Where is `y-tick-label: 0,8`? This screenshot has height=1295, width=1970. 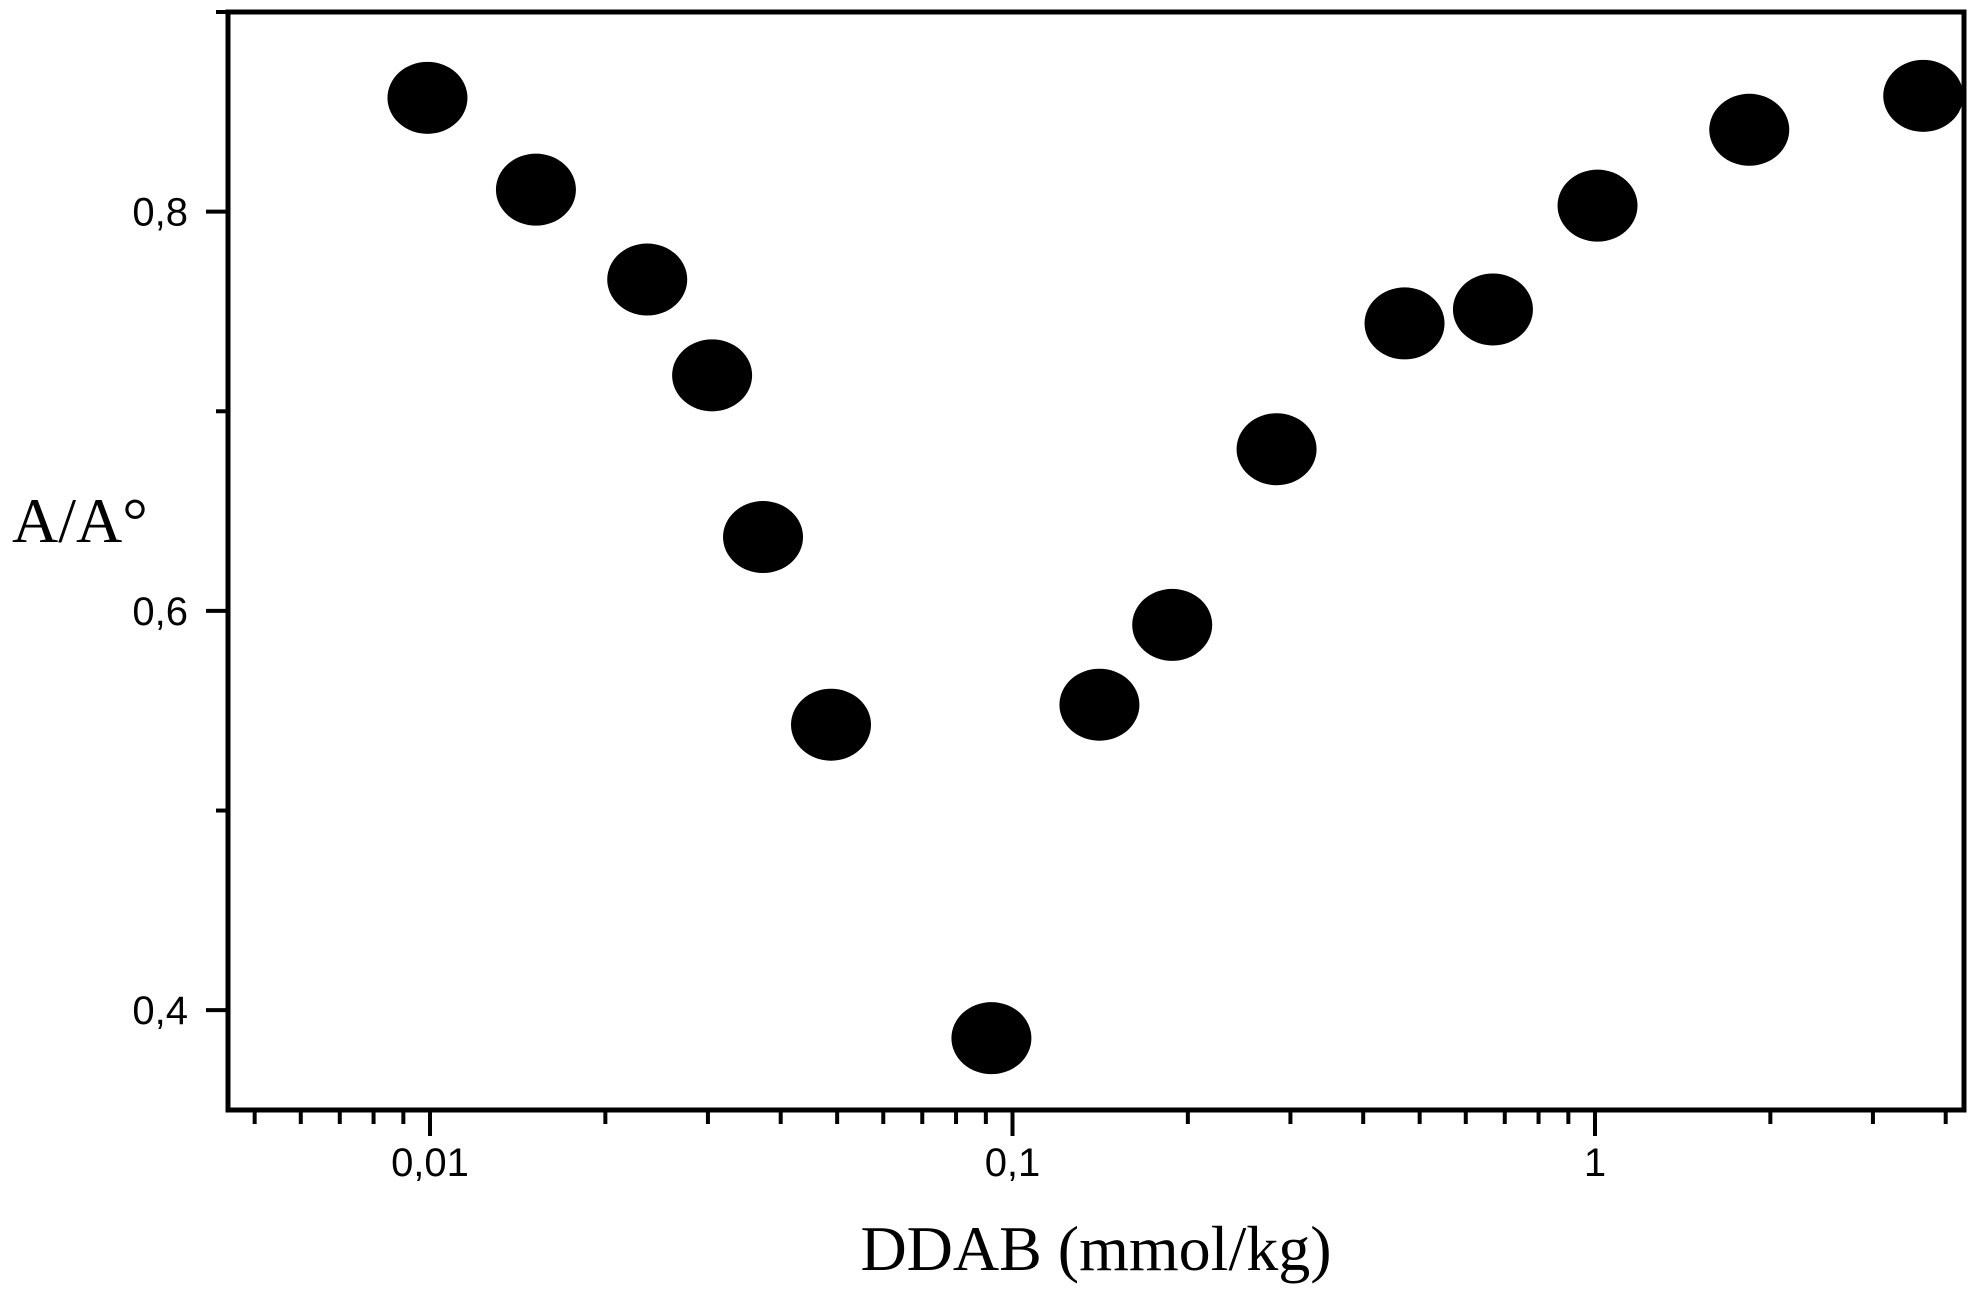 y-tick-label: 0,8 is located at coordinates (160, 213).